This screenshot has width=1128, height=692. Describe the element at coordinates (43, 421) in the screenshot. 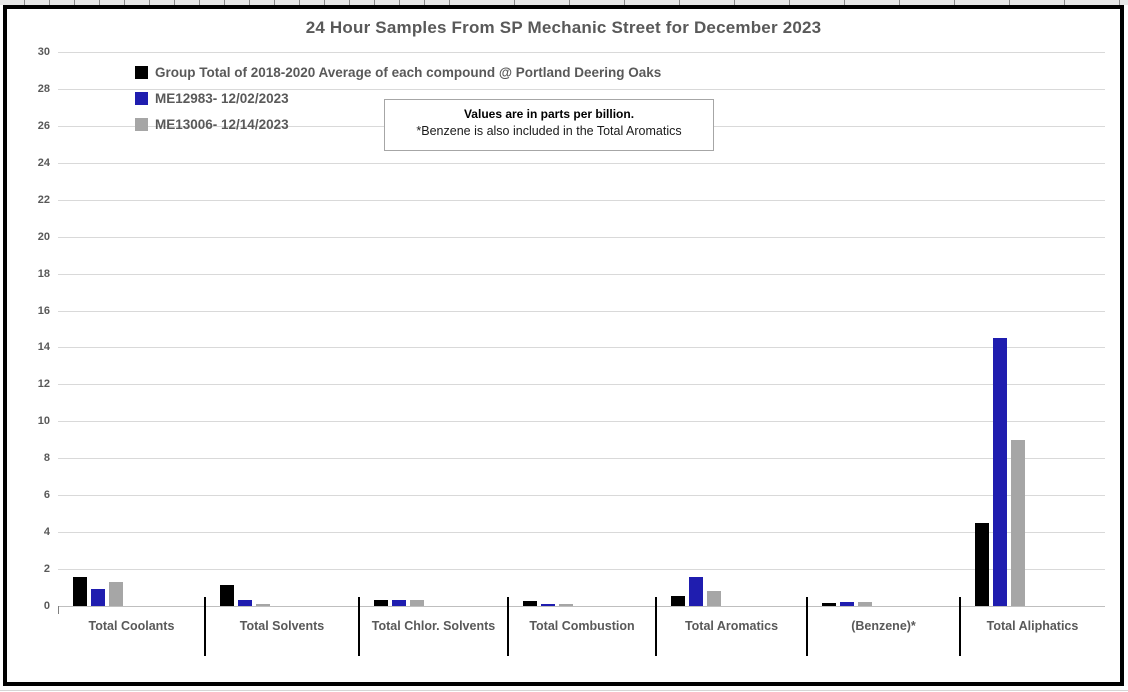

I see `y-axis-tick-label: 10` at that location.